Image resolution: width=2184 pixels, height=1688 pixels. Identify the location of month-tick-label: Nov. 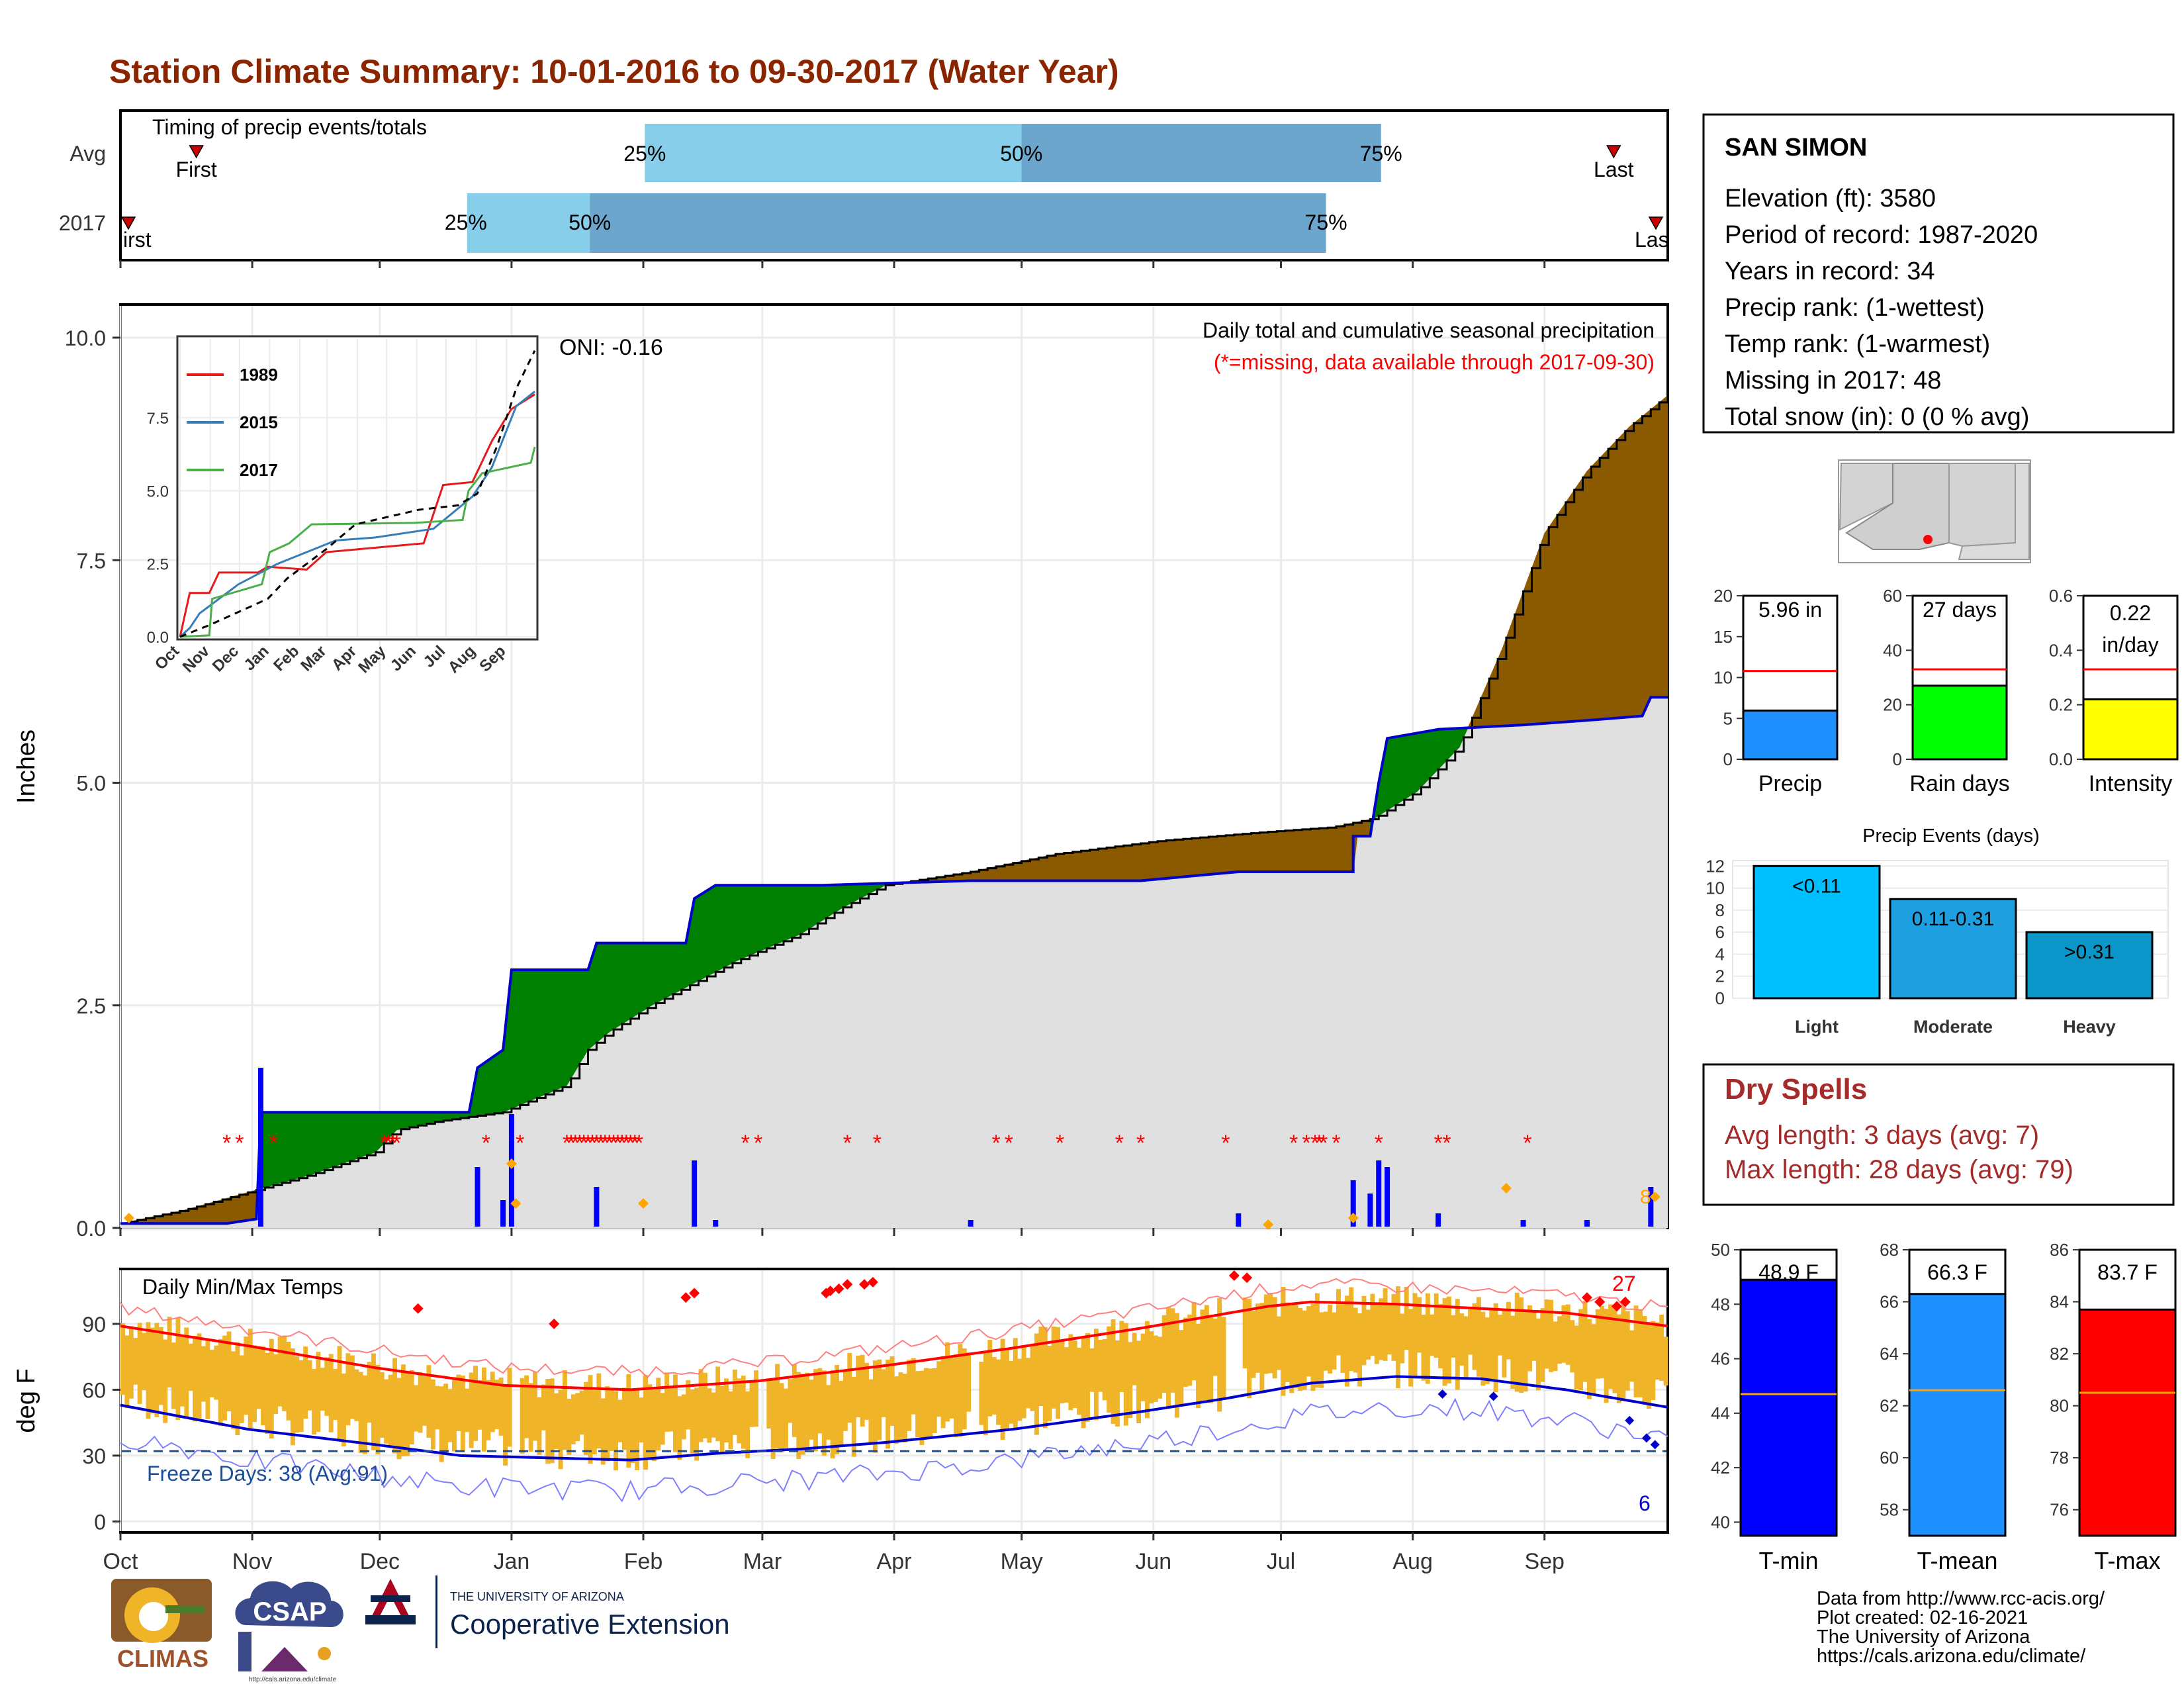
(252, 1561).